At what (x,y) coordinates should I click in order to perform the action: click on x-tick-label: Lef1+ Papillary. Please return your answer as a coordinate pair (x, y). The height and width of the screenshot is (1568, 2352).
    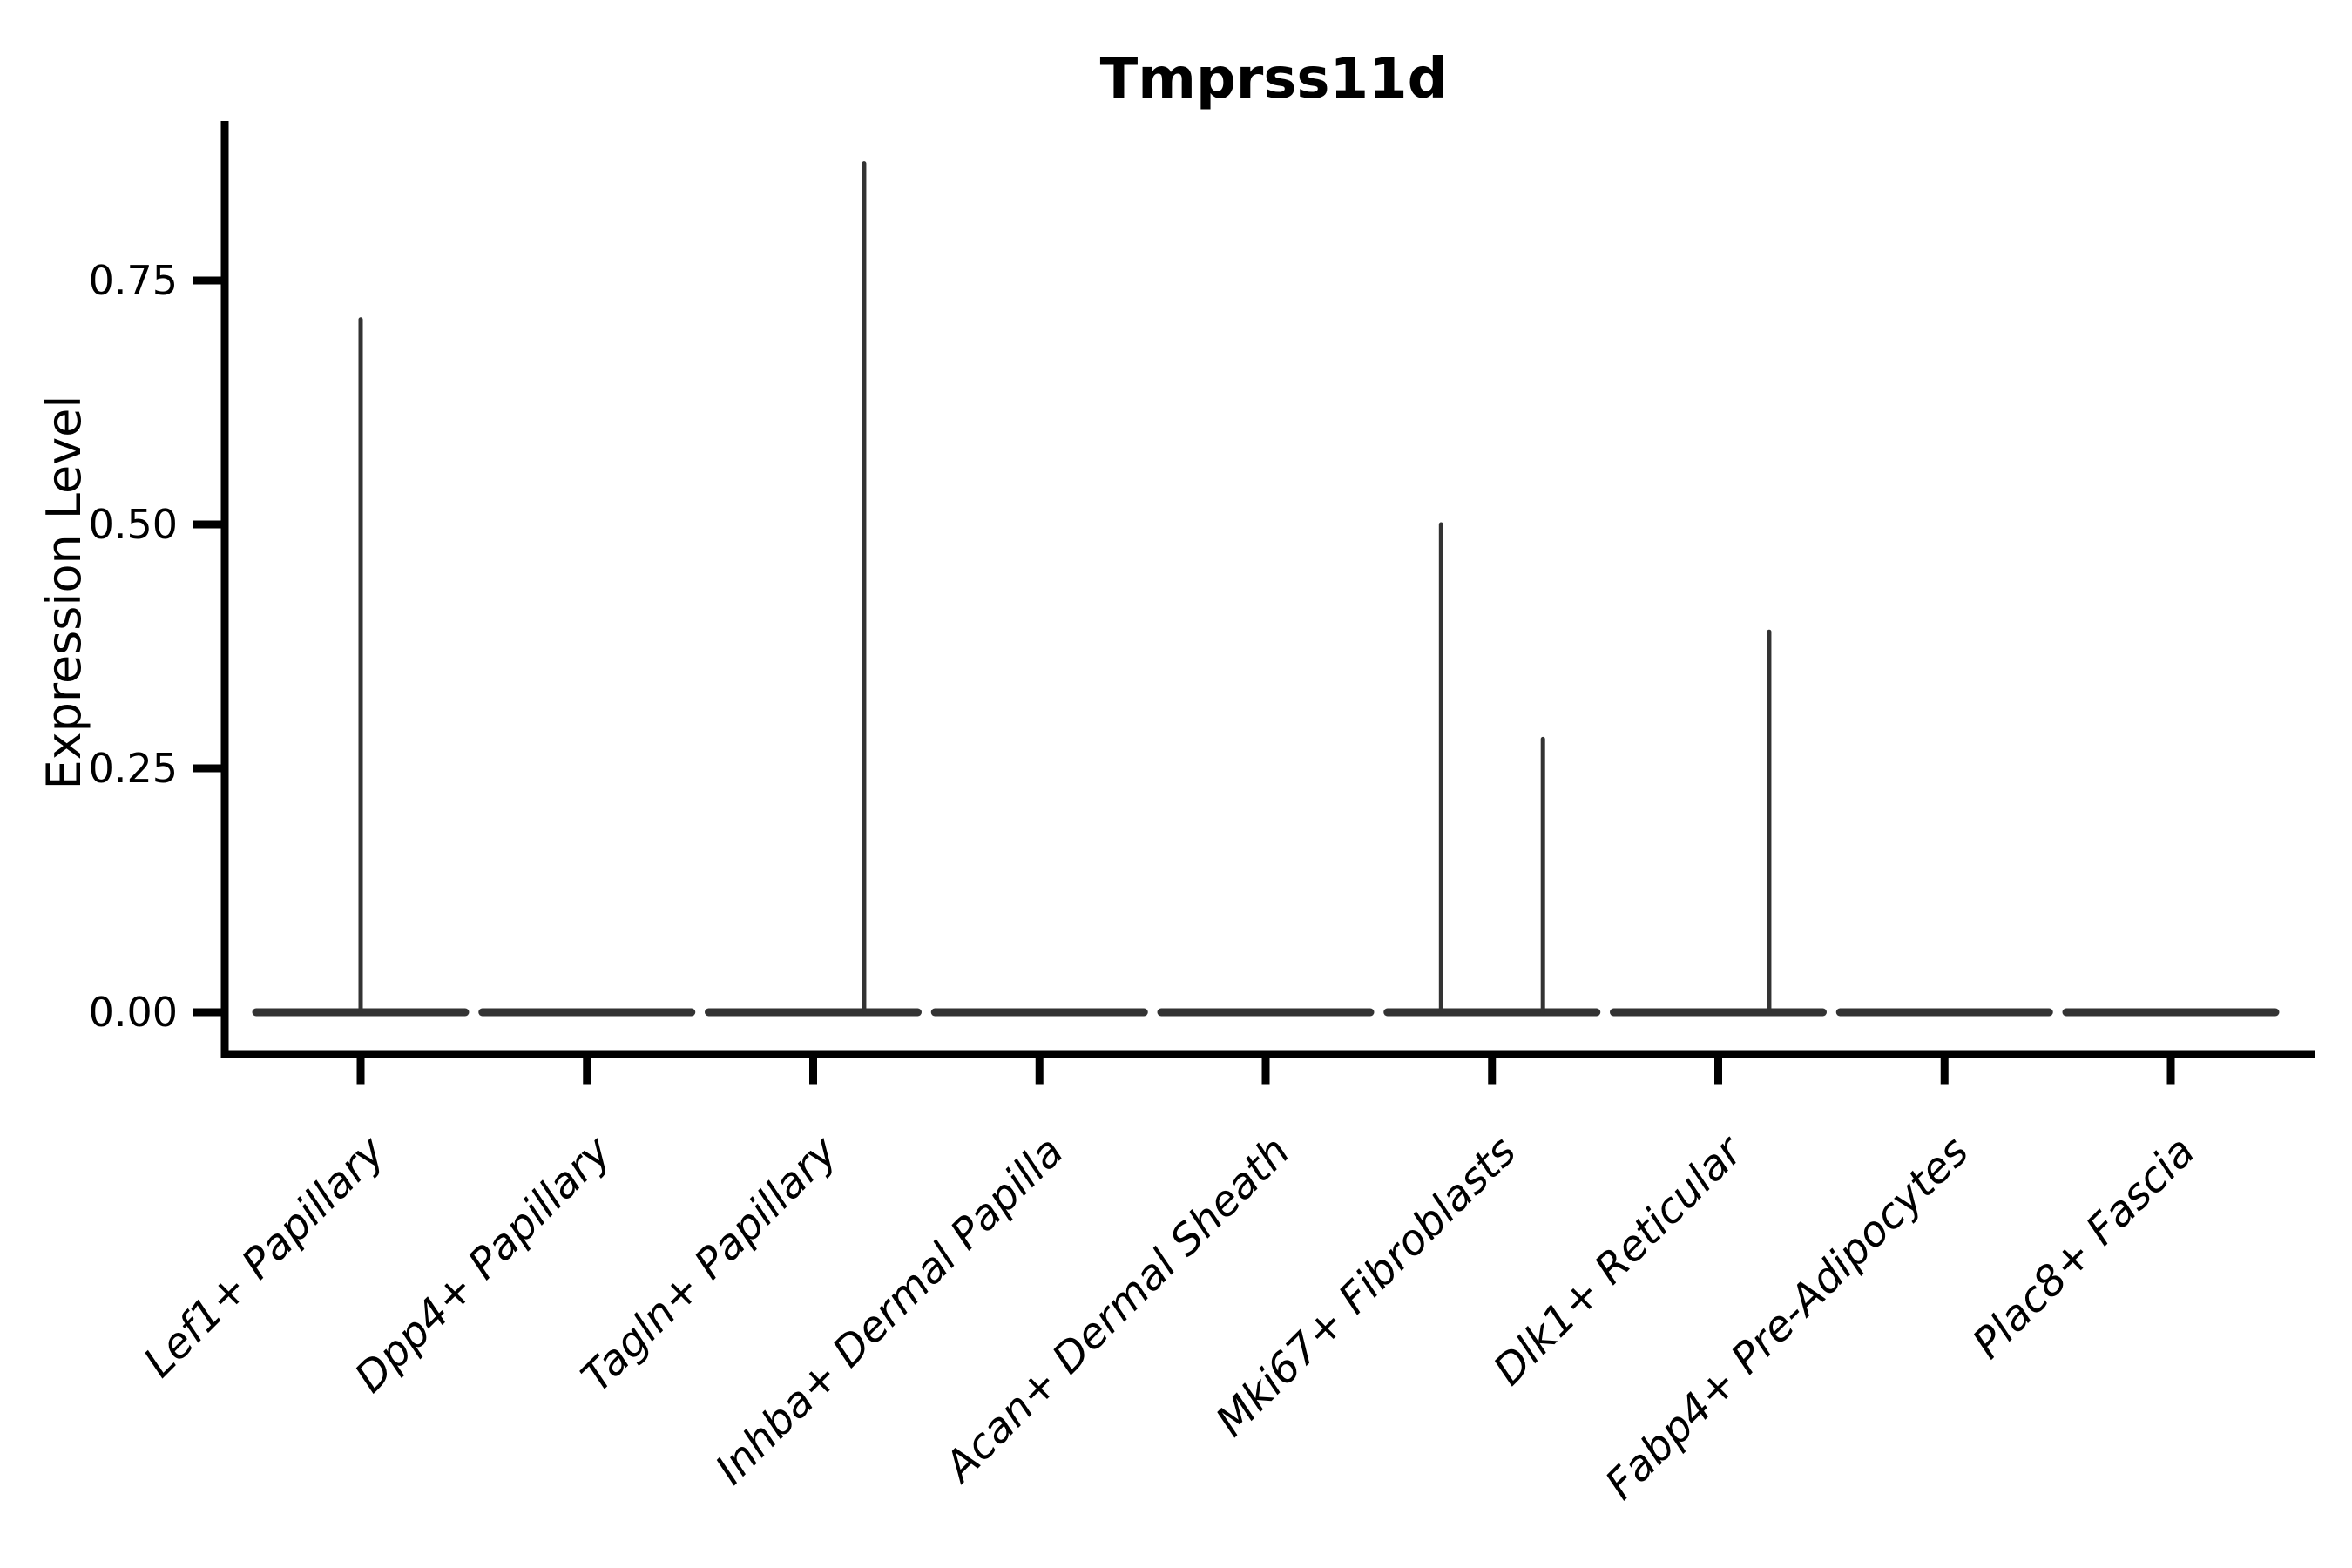
    Looking at the image, I should click on (265, 1256).